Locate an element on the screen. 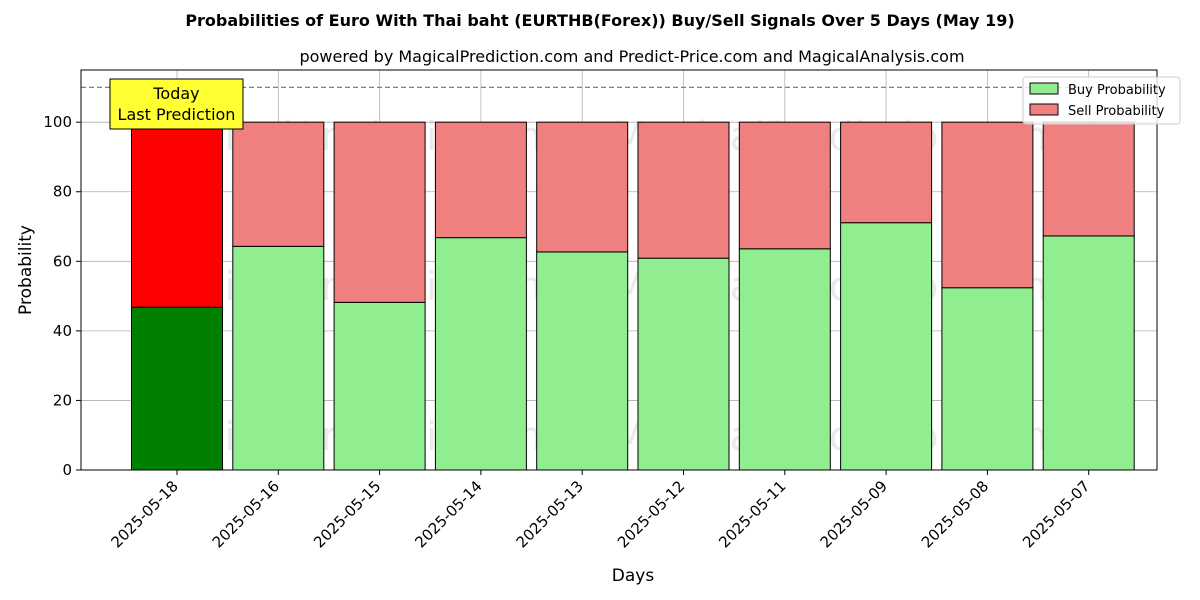 This screenshot has height=600, width=1200. annotation-box is located at coordinates (176, 104).